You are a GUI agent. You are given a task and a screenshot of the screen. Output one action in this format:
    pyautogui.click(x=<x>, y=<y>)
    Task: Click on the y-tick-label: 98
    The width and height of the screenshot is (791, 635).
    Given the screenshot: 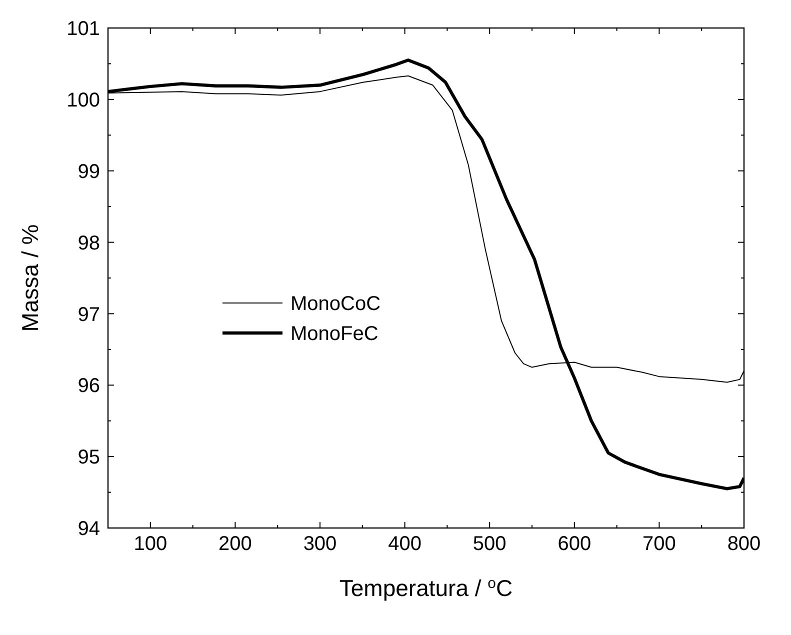 What is the action you would take?
    pyautogui.click(x=89, y=243)
    